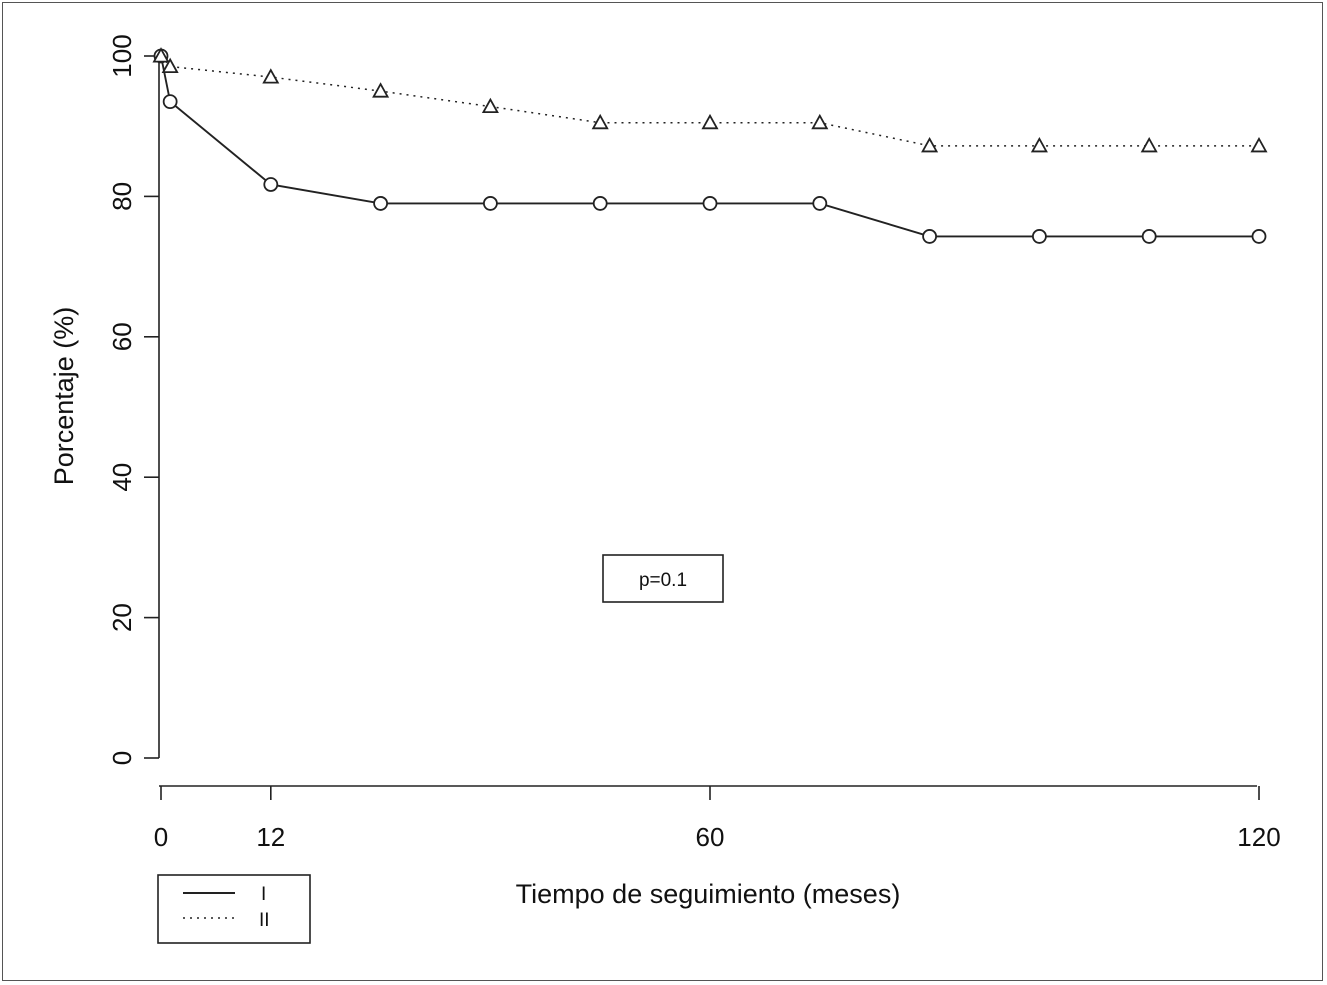  What do you see at coordinates (133, 399) in the screenshot?
I see `y-ticks: 0 20 40 60 80 100` at bounding box center [133, 399].